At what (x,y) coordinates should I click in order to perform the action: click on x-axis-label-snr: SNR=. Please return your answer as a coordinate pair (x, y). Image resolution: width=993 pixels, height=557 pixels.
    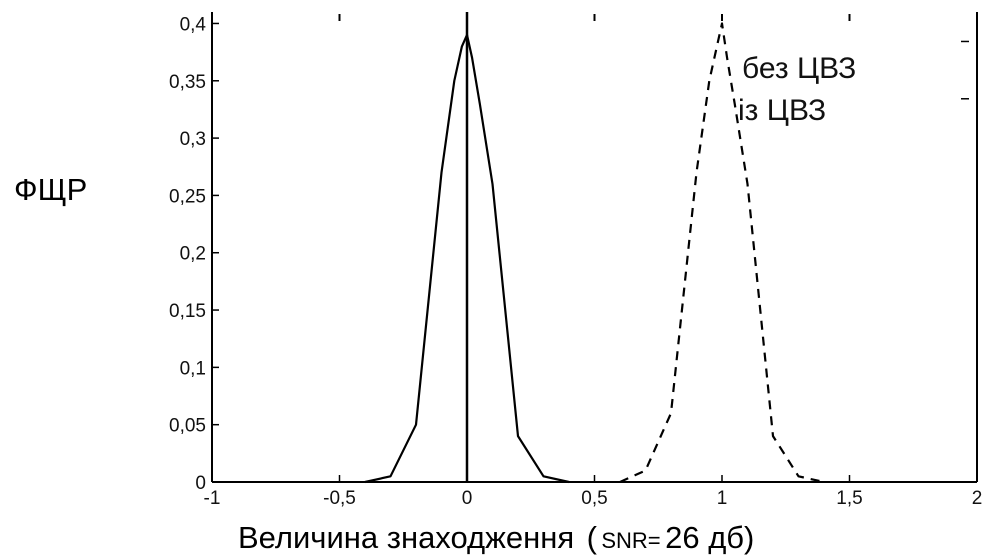
    Looking at the image, I should click on (630, 540).